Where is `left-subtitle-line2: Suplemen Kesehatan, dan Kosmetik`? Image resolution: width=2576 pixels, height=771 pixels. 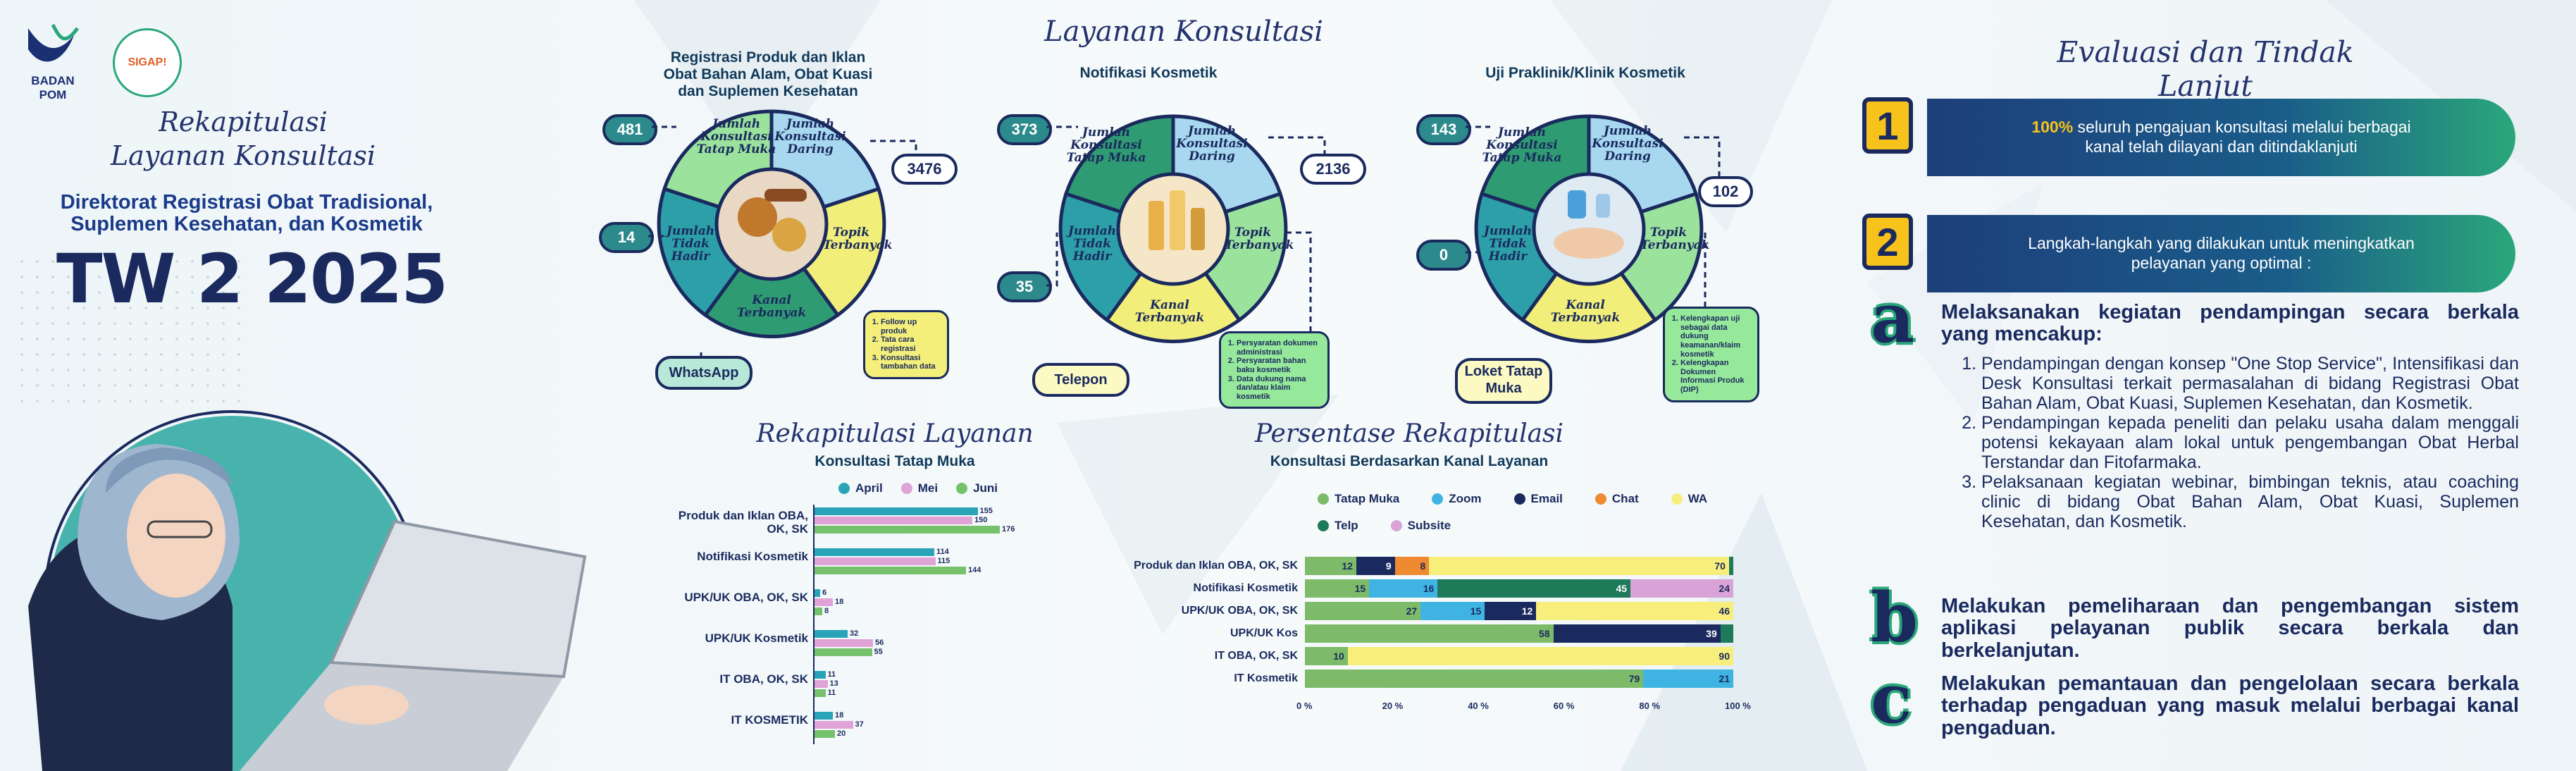
left-subtitle-line2: Suplemen Kesehatan, dan Kosmetik is located at coordinates (246, 224).